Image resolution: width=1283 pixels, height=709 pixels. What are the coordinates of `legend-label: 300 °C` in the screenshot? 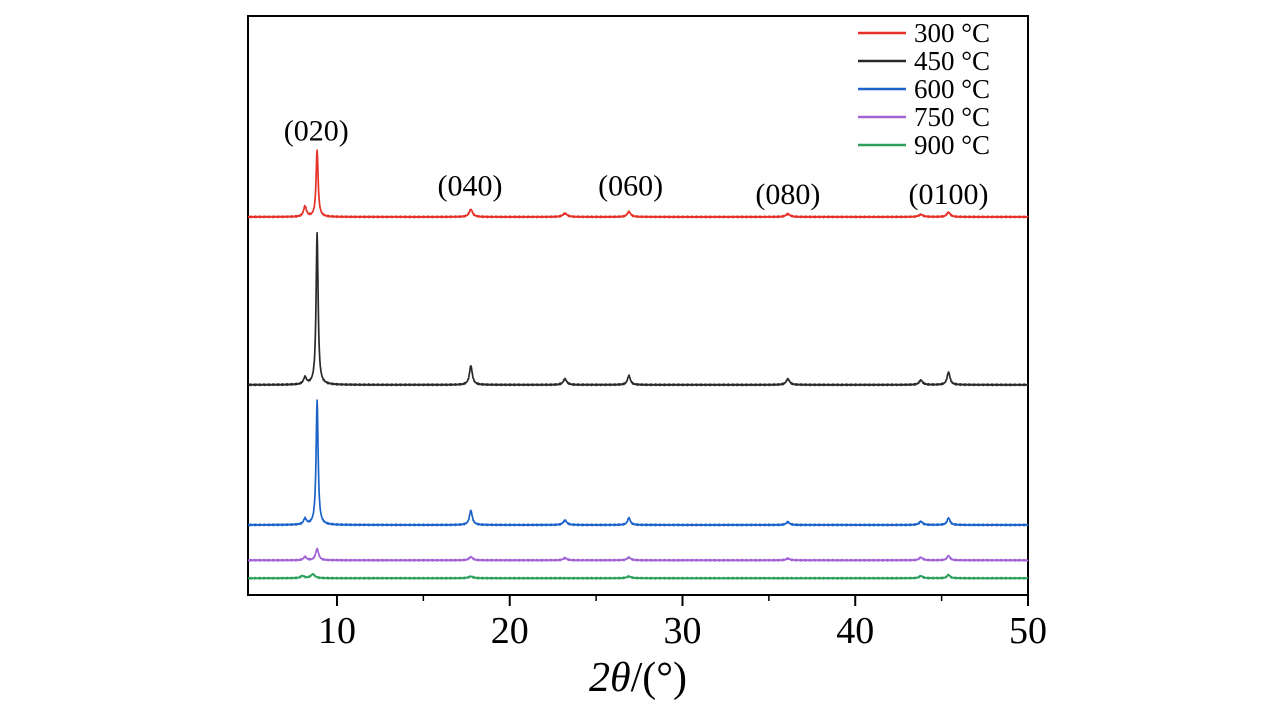 It's located at (952, 33).